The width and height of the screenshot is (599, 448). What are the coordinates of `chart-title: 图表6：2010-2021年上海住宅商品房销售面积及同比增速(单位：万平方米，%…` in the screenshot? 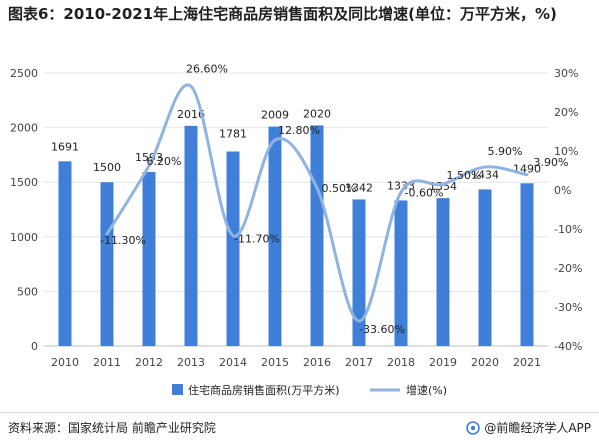 It's located at (282, 14).